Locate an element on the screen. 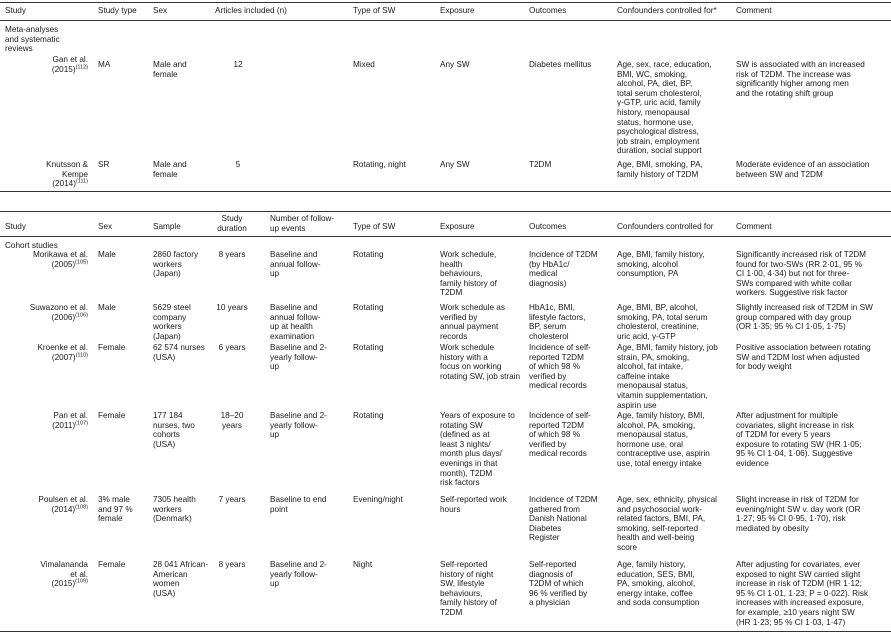 The height and width of the screenshot is (635, 891). table1-top-rule is located at coordinates (445, 2).